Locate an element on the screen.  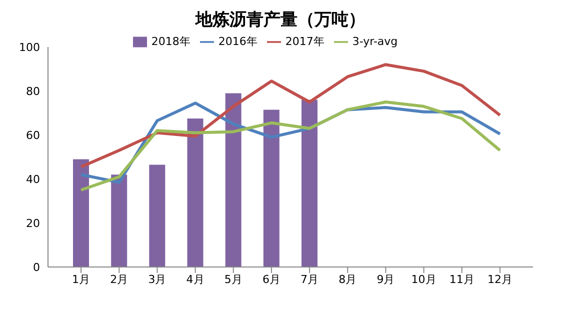
y-tick-label: 100 is located at coordinates (29, 47).